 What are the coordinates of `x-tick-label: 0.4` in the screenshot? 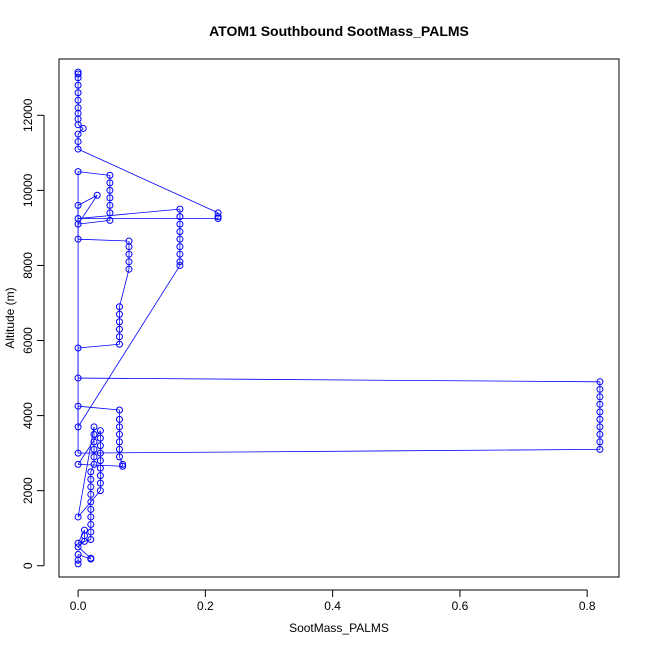 It's located at (332, 606).